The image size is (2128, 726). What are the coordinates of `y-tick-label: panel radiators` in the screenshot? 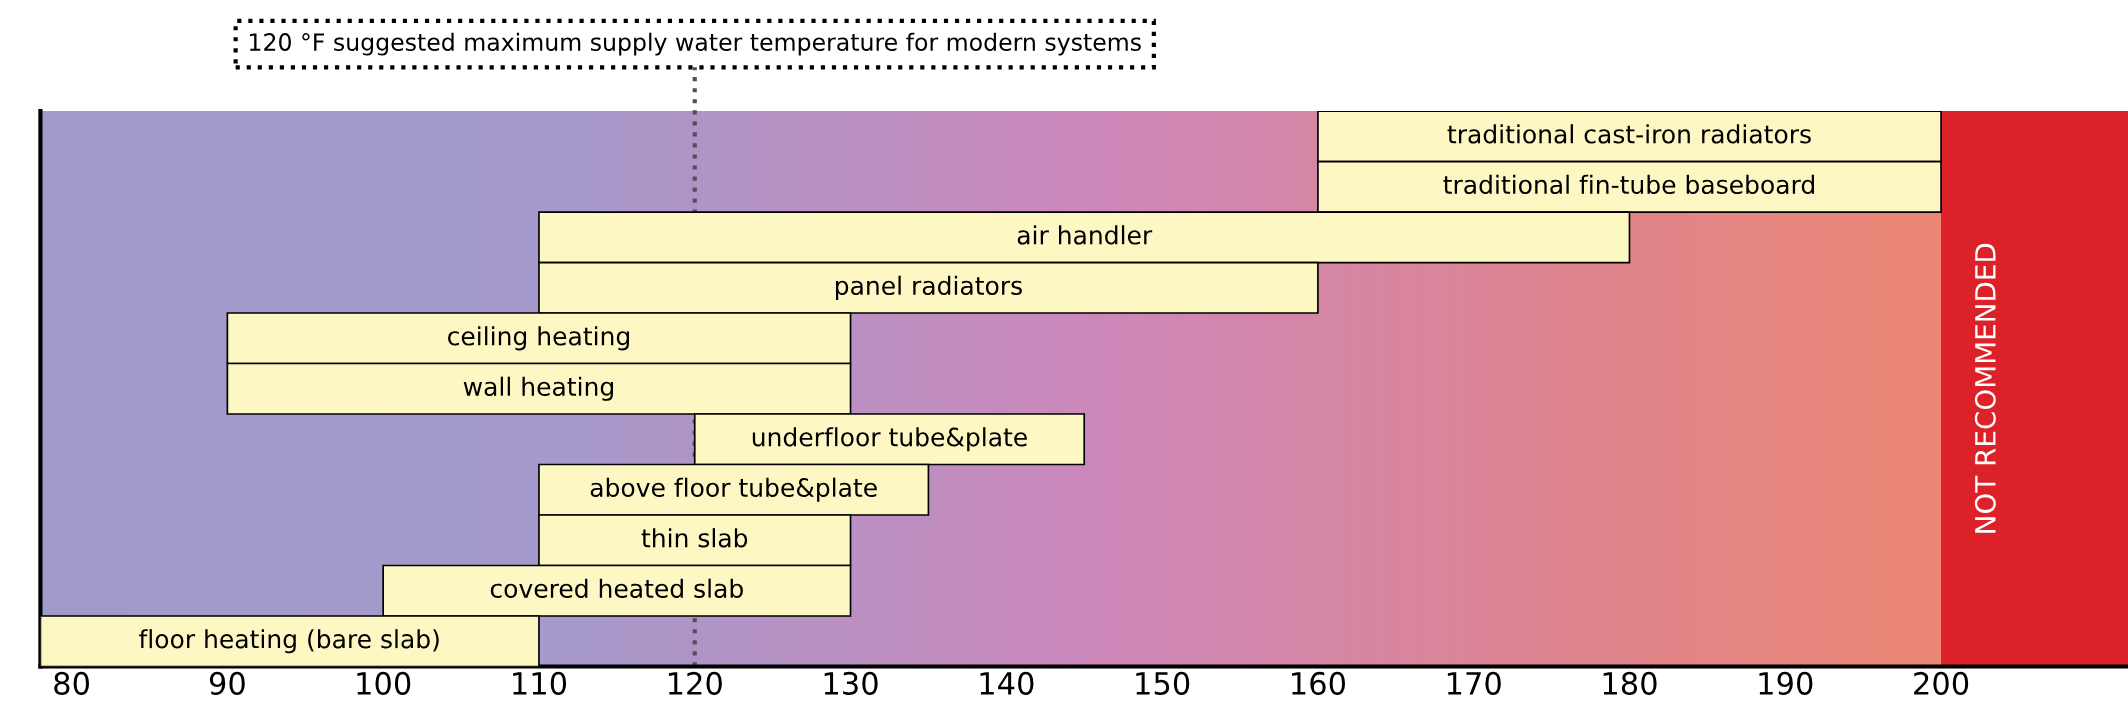 It's located at (928, 287).